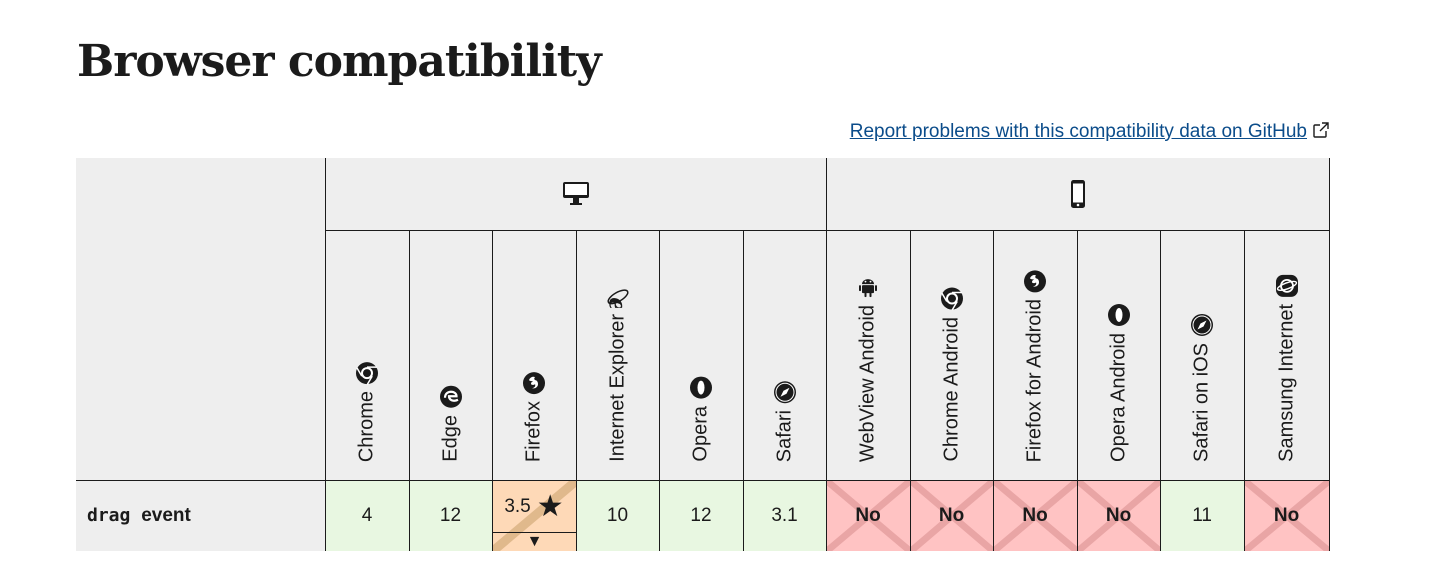 The height and width of the screenshot is (580, 1430). I want to click on browser-header-firefox: Firefox, so click(533, 355).